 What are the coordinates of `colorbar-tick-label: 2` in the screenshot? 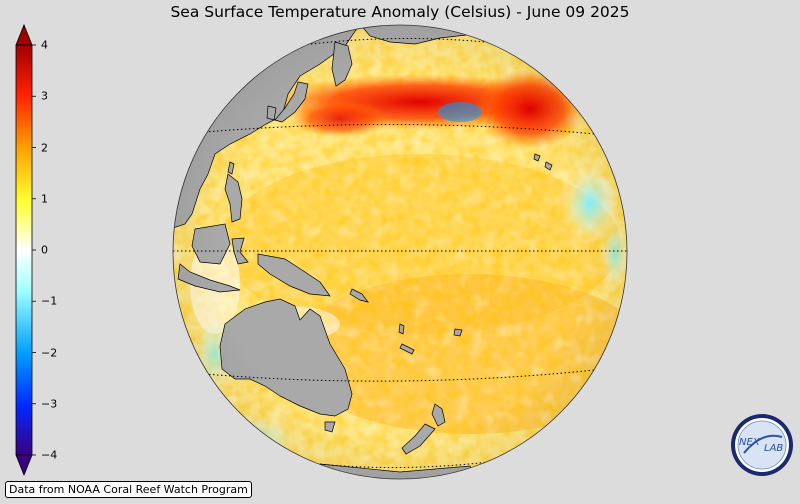 It's located at (44, 147).